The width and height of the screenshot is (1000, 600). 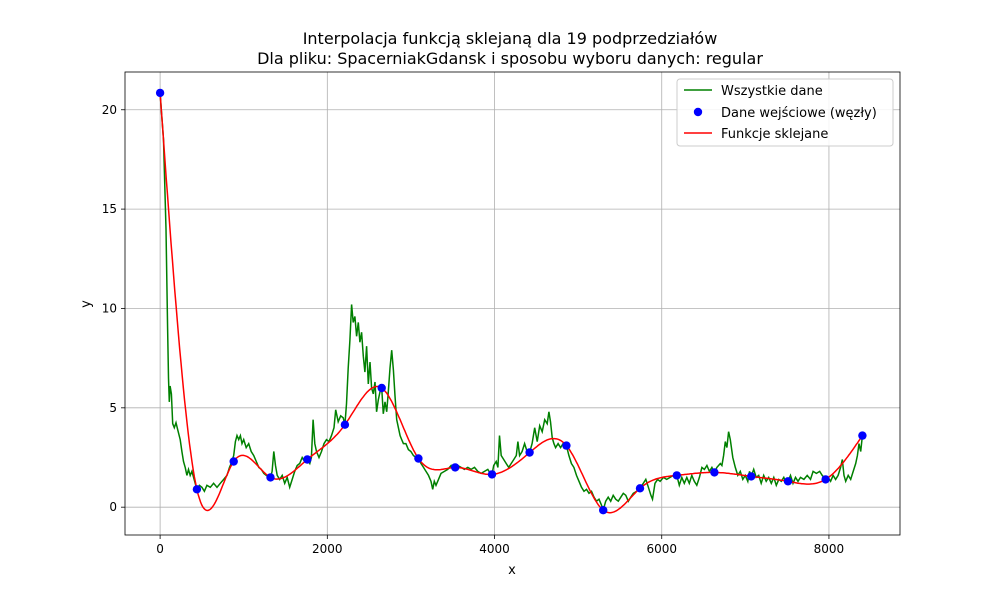 I want to click on legend-box, so click(x=785, y=112).